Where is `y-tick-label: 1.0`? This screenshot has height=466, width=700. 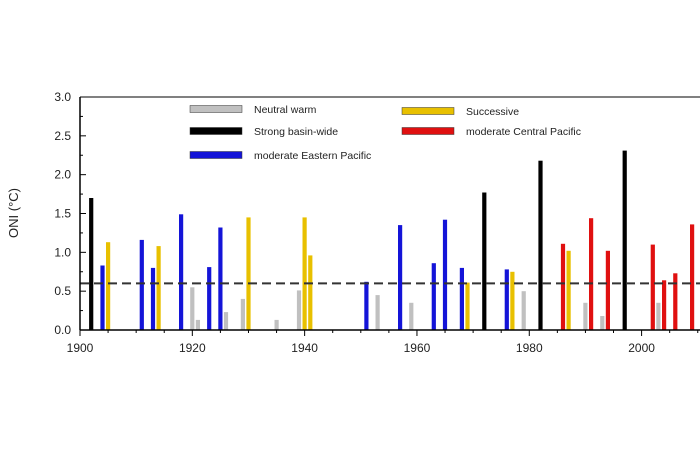 y-tick-label: 1.0 is located at coordinates (62, 252).